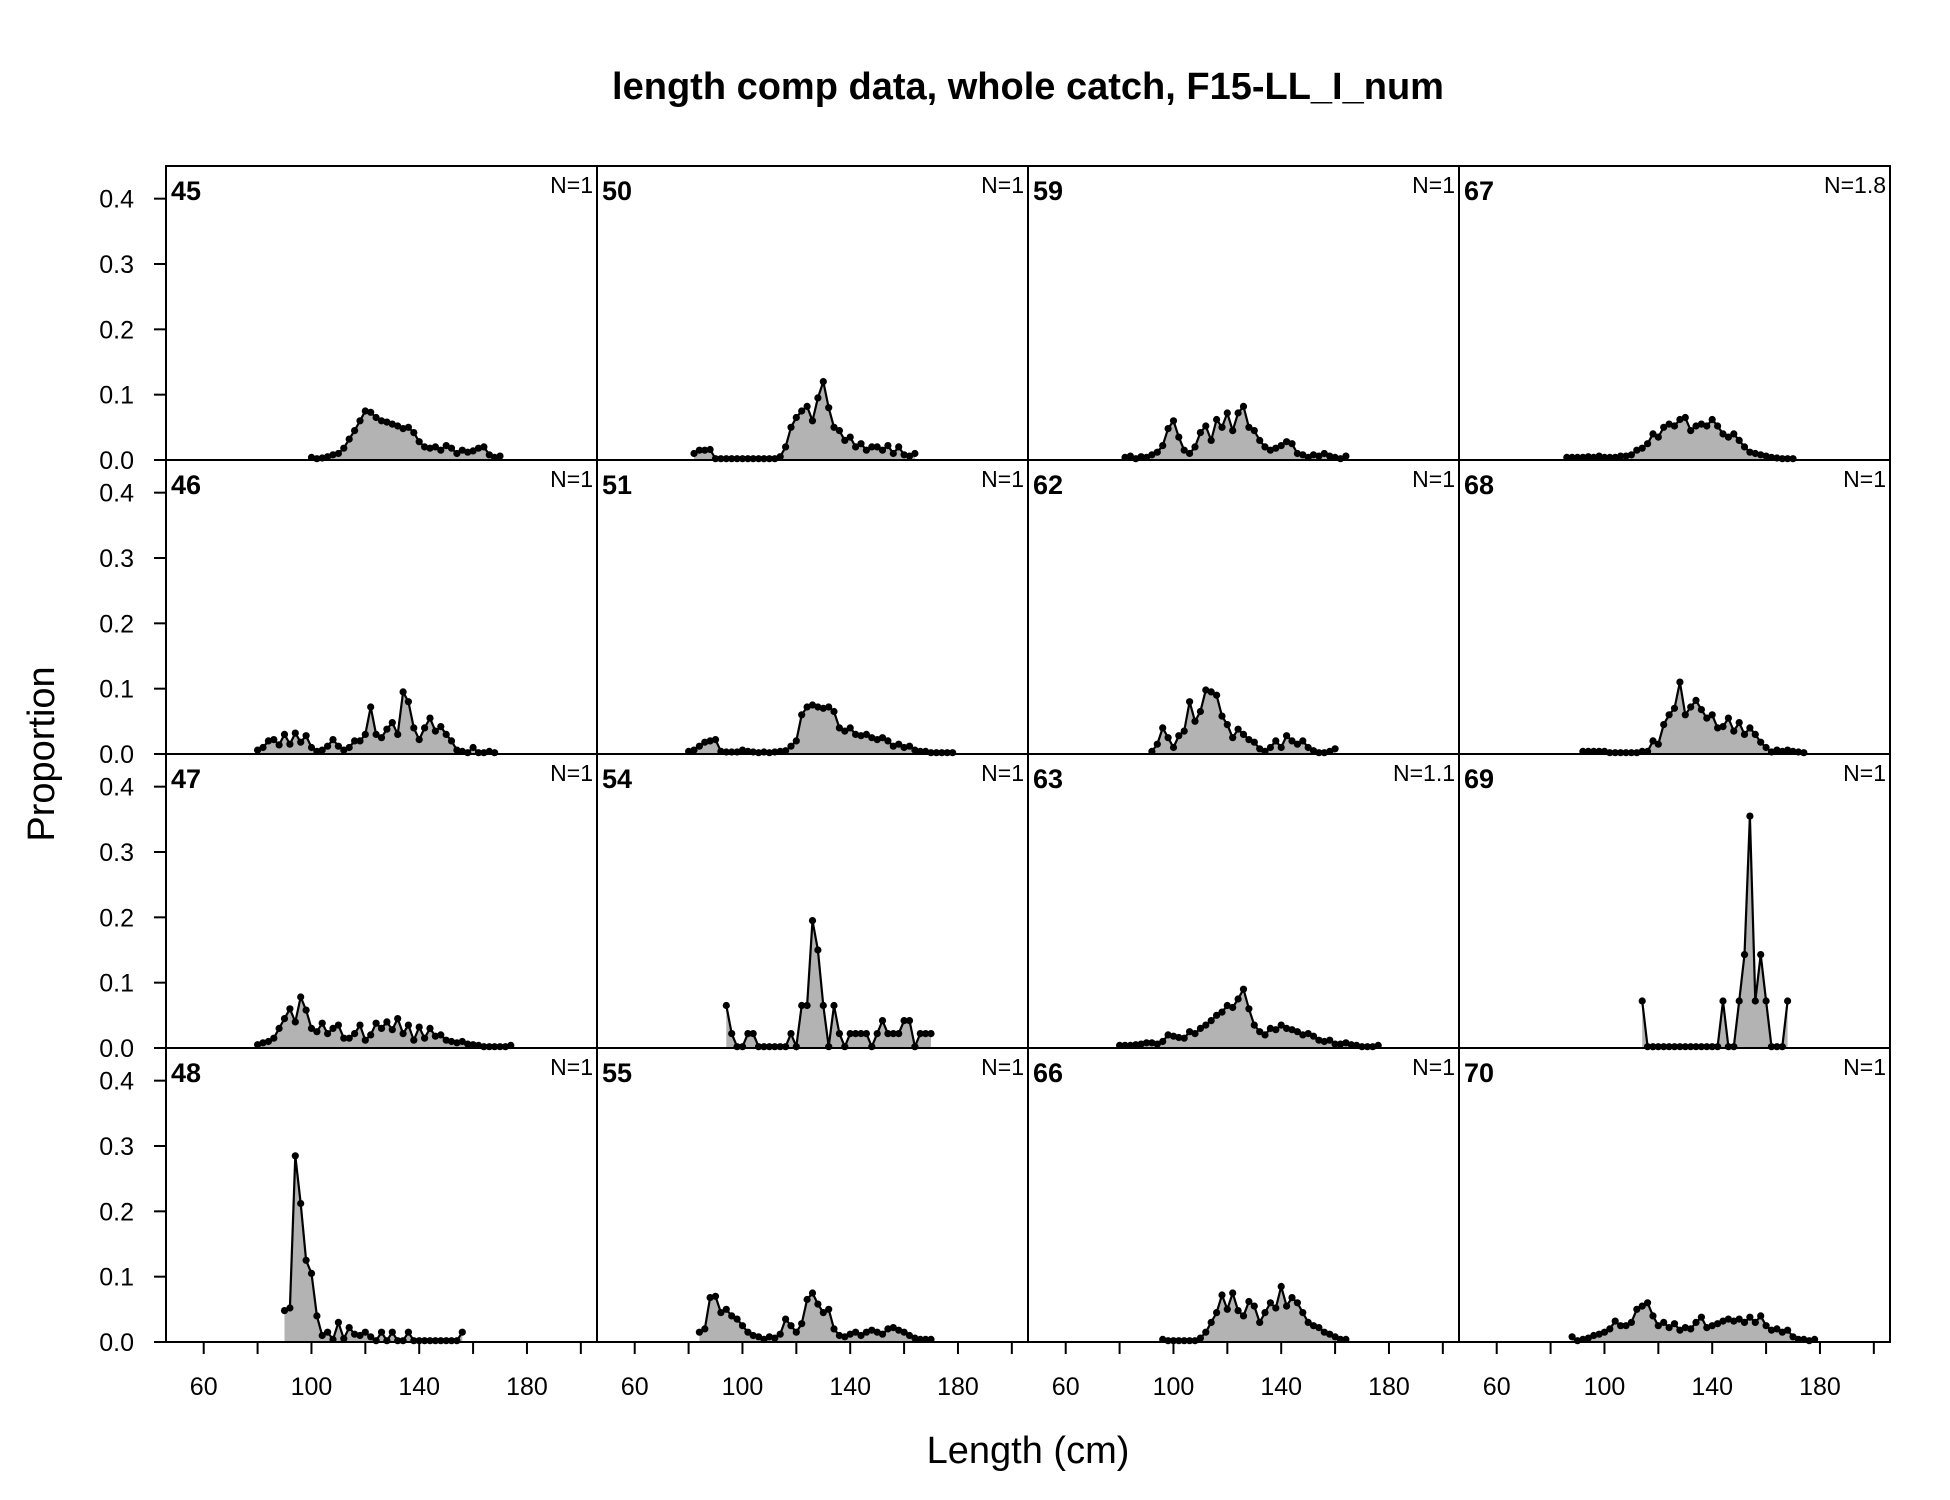 This screenshot has height=1500, width=1950. What do you see at coordinates (617, 191) in the screenshot?
I see `panel-year-label: 50` at bounding box center [617, 191].